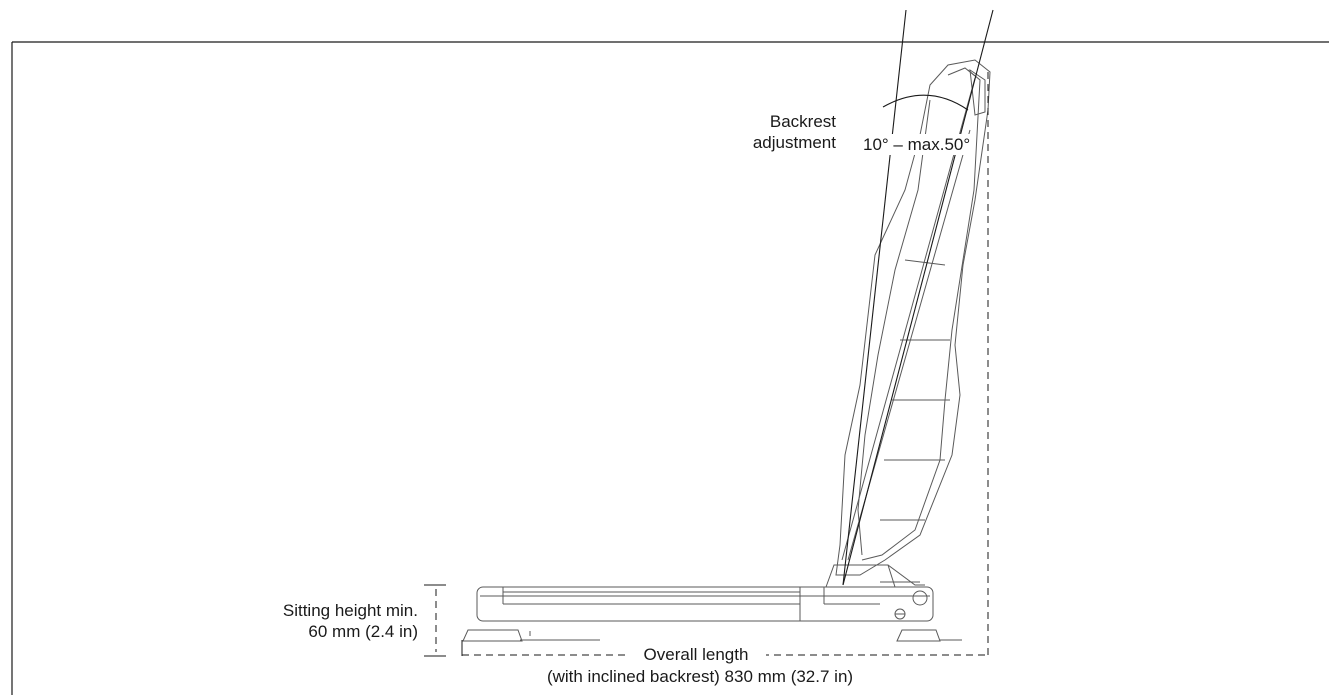 The image size is (1329, 695). What do you see at coordinates (435, 620) in the screenshot?
I see `sitting-height-dimension` at bounding box center [435, 620].